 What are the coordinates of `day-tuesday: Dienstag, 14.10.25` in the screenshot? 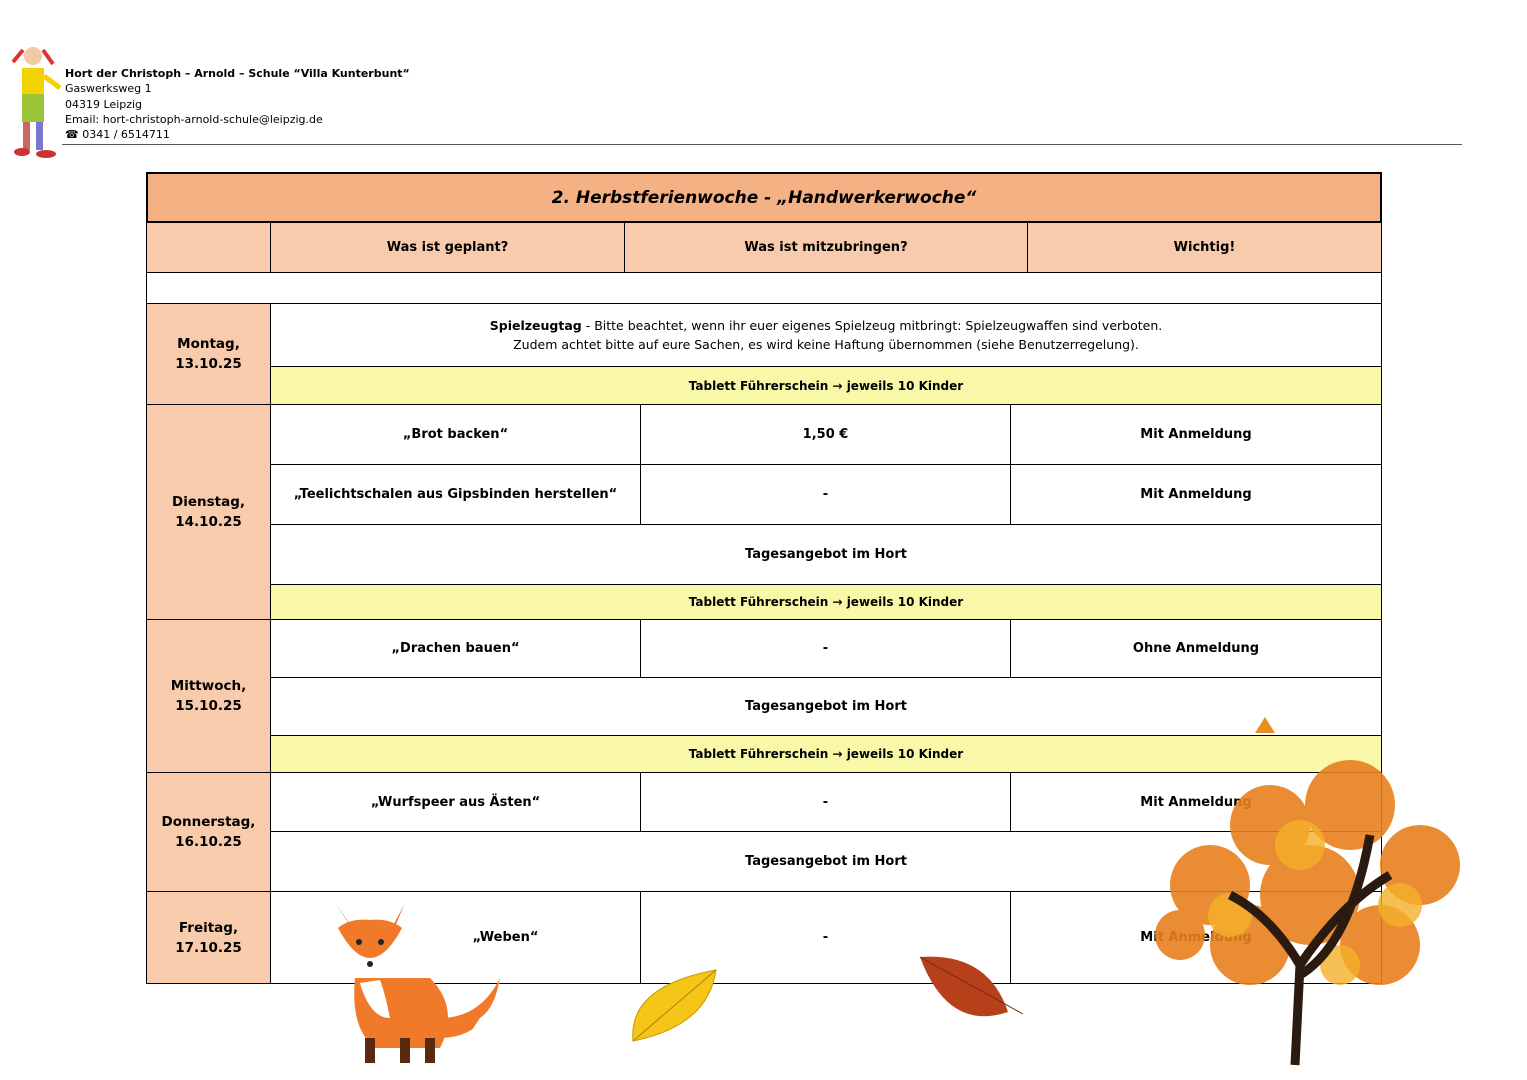 It's located at (208, 512).